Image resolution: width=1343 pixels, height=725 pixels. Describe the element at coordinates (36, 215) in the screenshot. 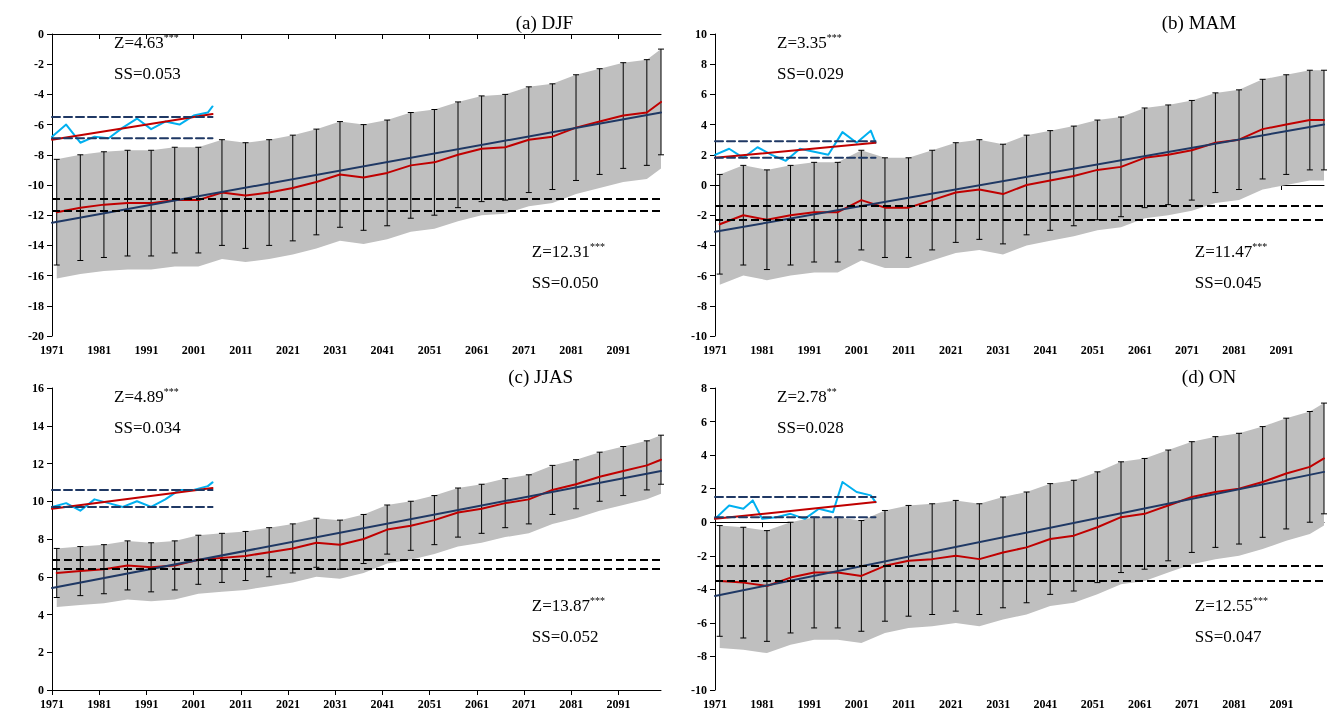

I see `y-tick-label: -12` at that location.